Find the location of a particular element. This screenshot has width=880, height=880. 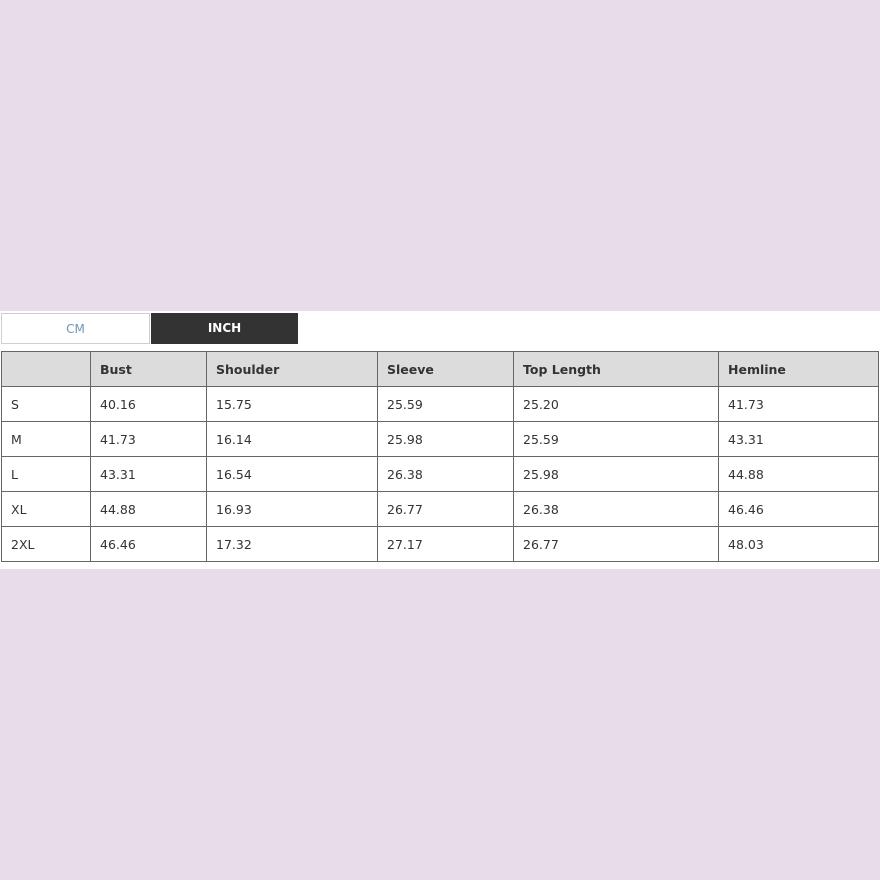

measurement-cell: 15.75 is located at coordinates (292, 404).